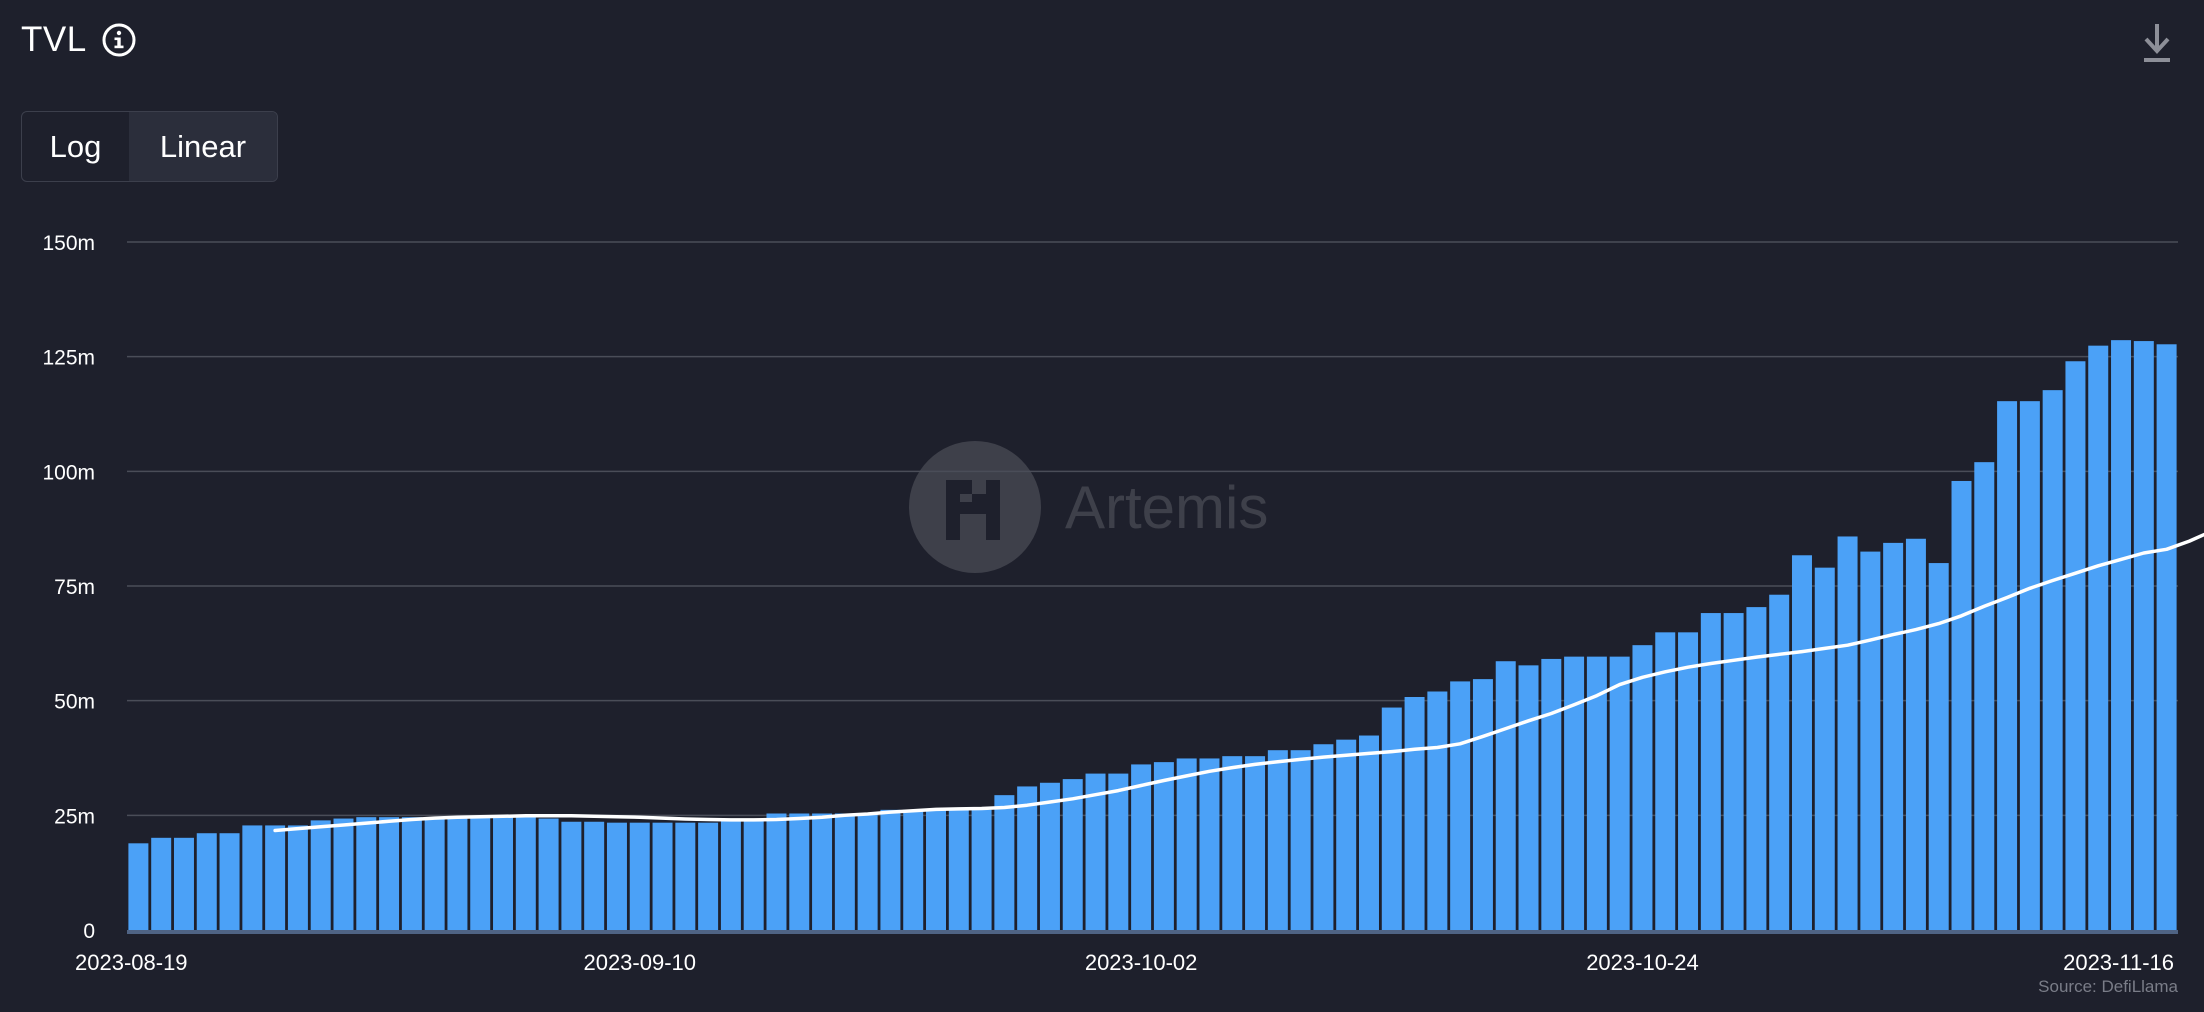  I want to click on source-label: Source: DefiLlama, so click(2108, 986).